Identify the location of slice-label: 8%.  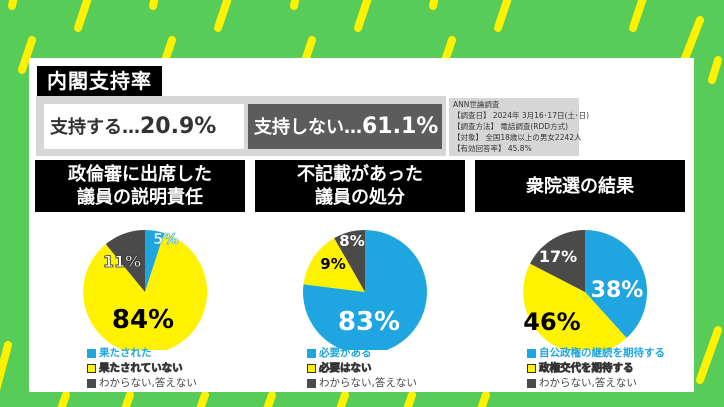
(351, 241).